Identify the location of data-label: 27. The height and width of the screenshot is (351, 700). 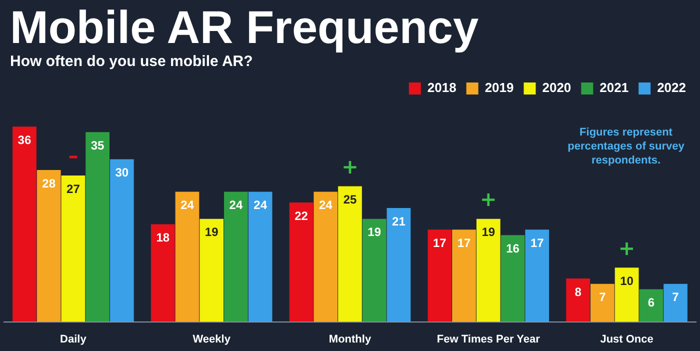
(73, 189).